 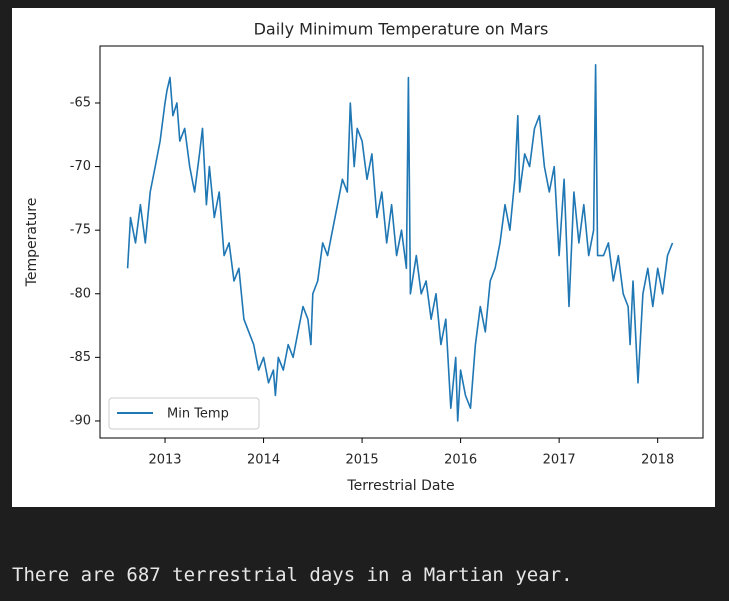 I want to click on y-tick-label: -80, so click(x=80, y=293).